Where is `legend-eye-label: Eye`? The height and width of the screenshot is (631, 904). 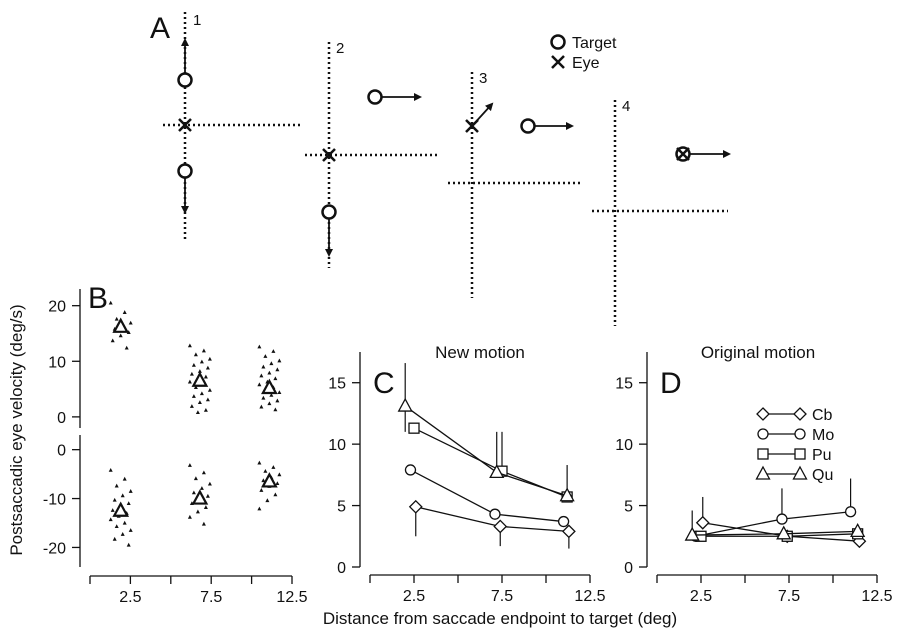 legend-eye-label: Eye is located at coordinates (586, 63).